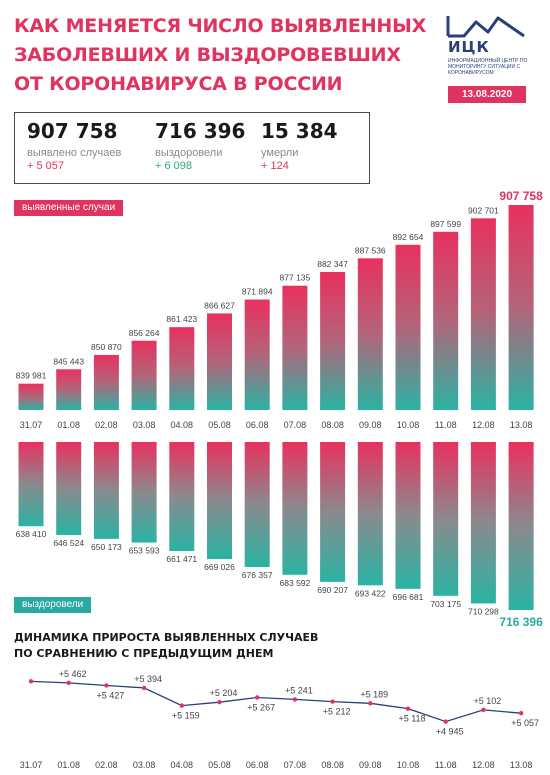 Image resolution: width=550 pixels, height=775 pixels. What do you see at coordinates (68, 425) in the screenshot?
I see `date-tick-label: 01.08` at bounding box center [68, 425].